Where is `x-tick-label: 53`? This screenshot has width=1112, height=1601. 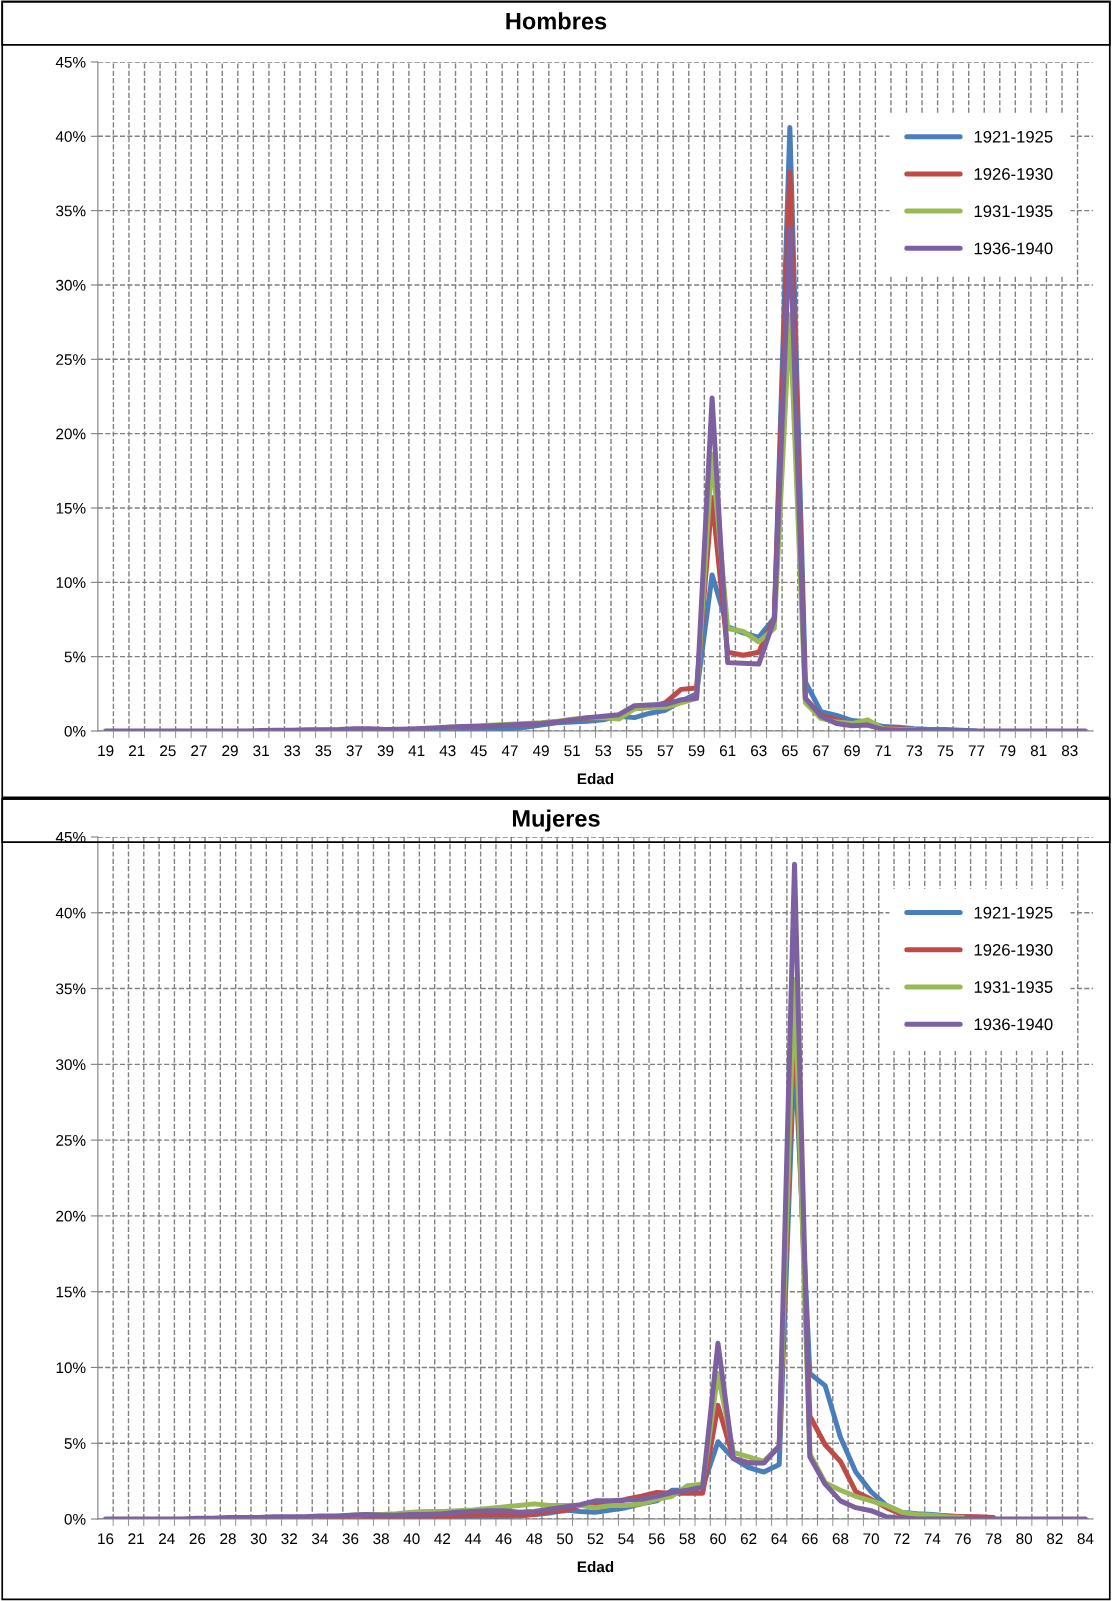
x-tick-label: 53 is located at coordinates (603, 751).